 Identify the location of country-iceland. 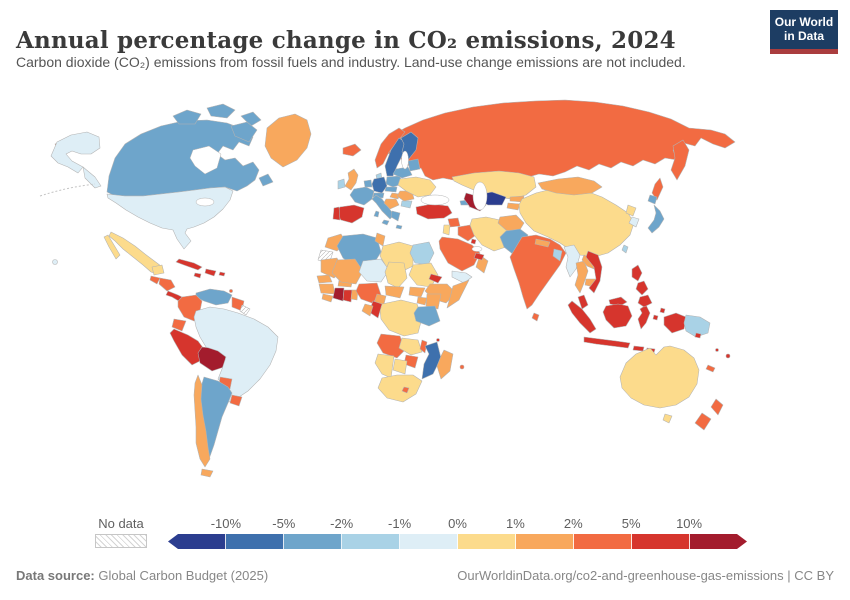
(352, 150).